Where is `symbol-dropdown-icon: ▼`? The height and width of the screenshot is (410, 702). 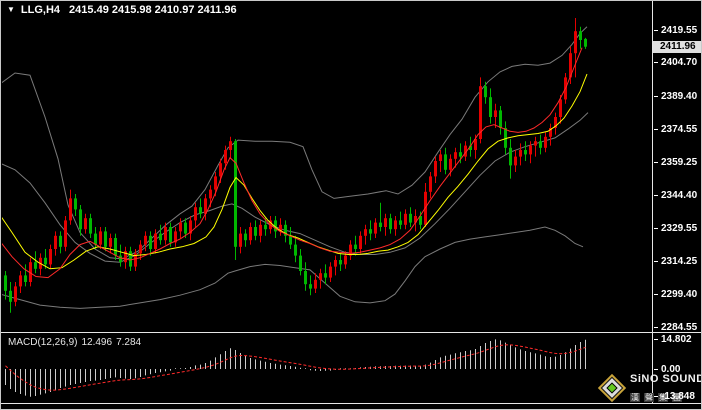 symbol-dropdown-icon: ▼ is located at coordinates (11, 9).